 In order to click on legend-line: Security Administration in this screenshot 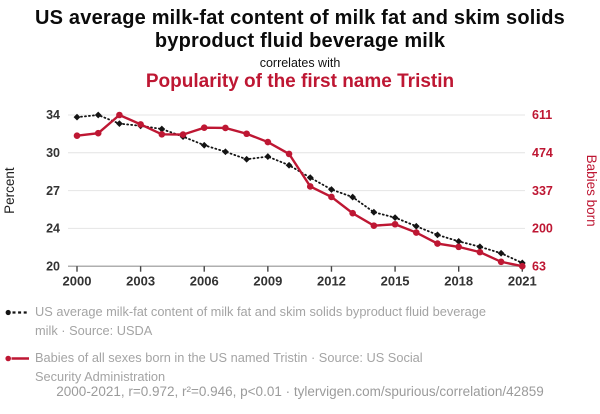, I will do `click(100, 376)`.